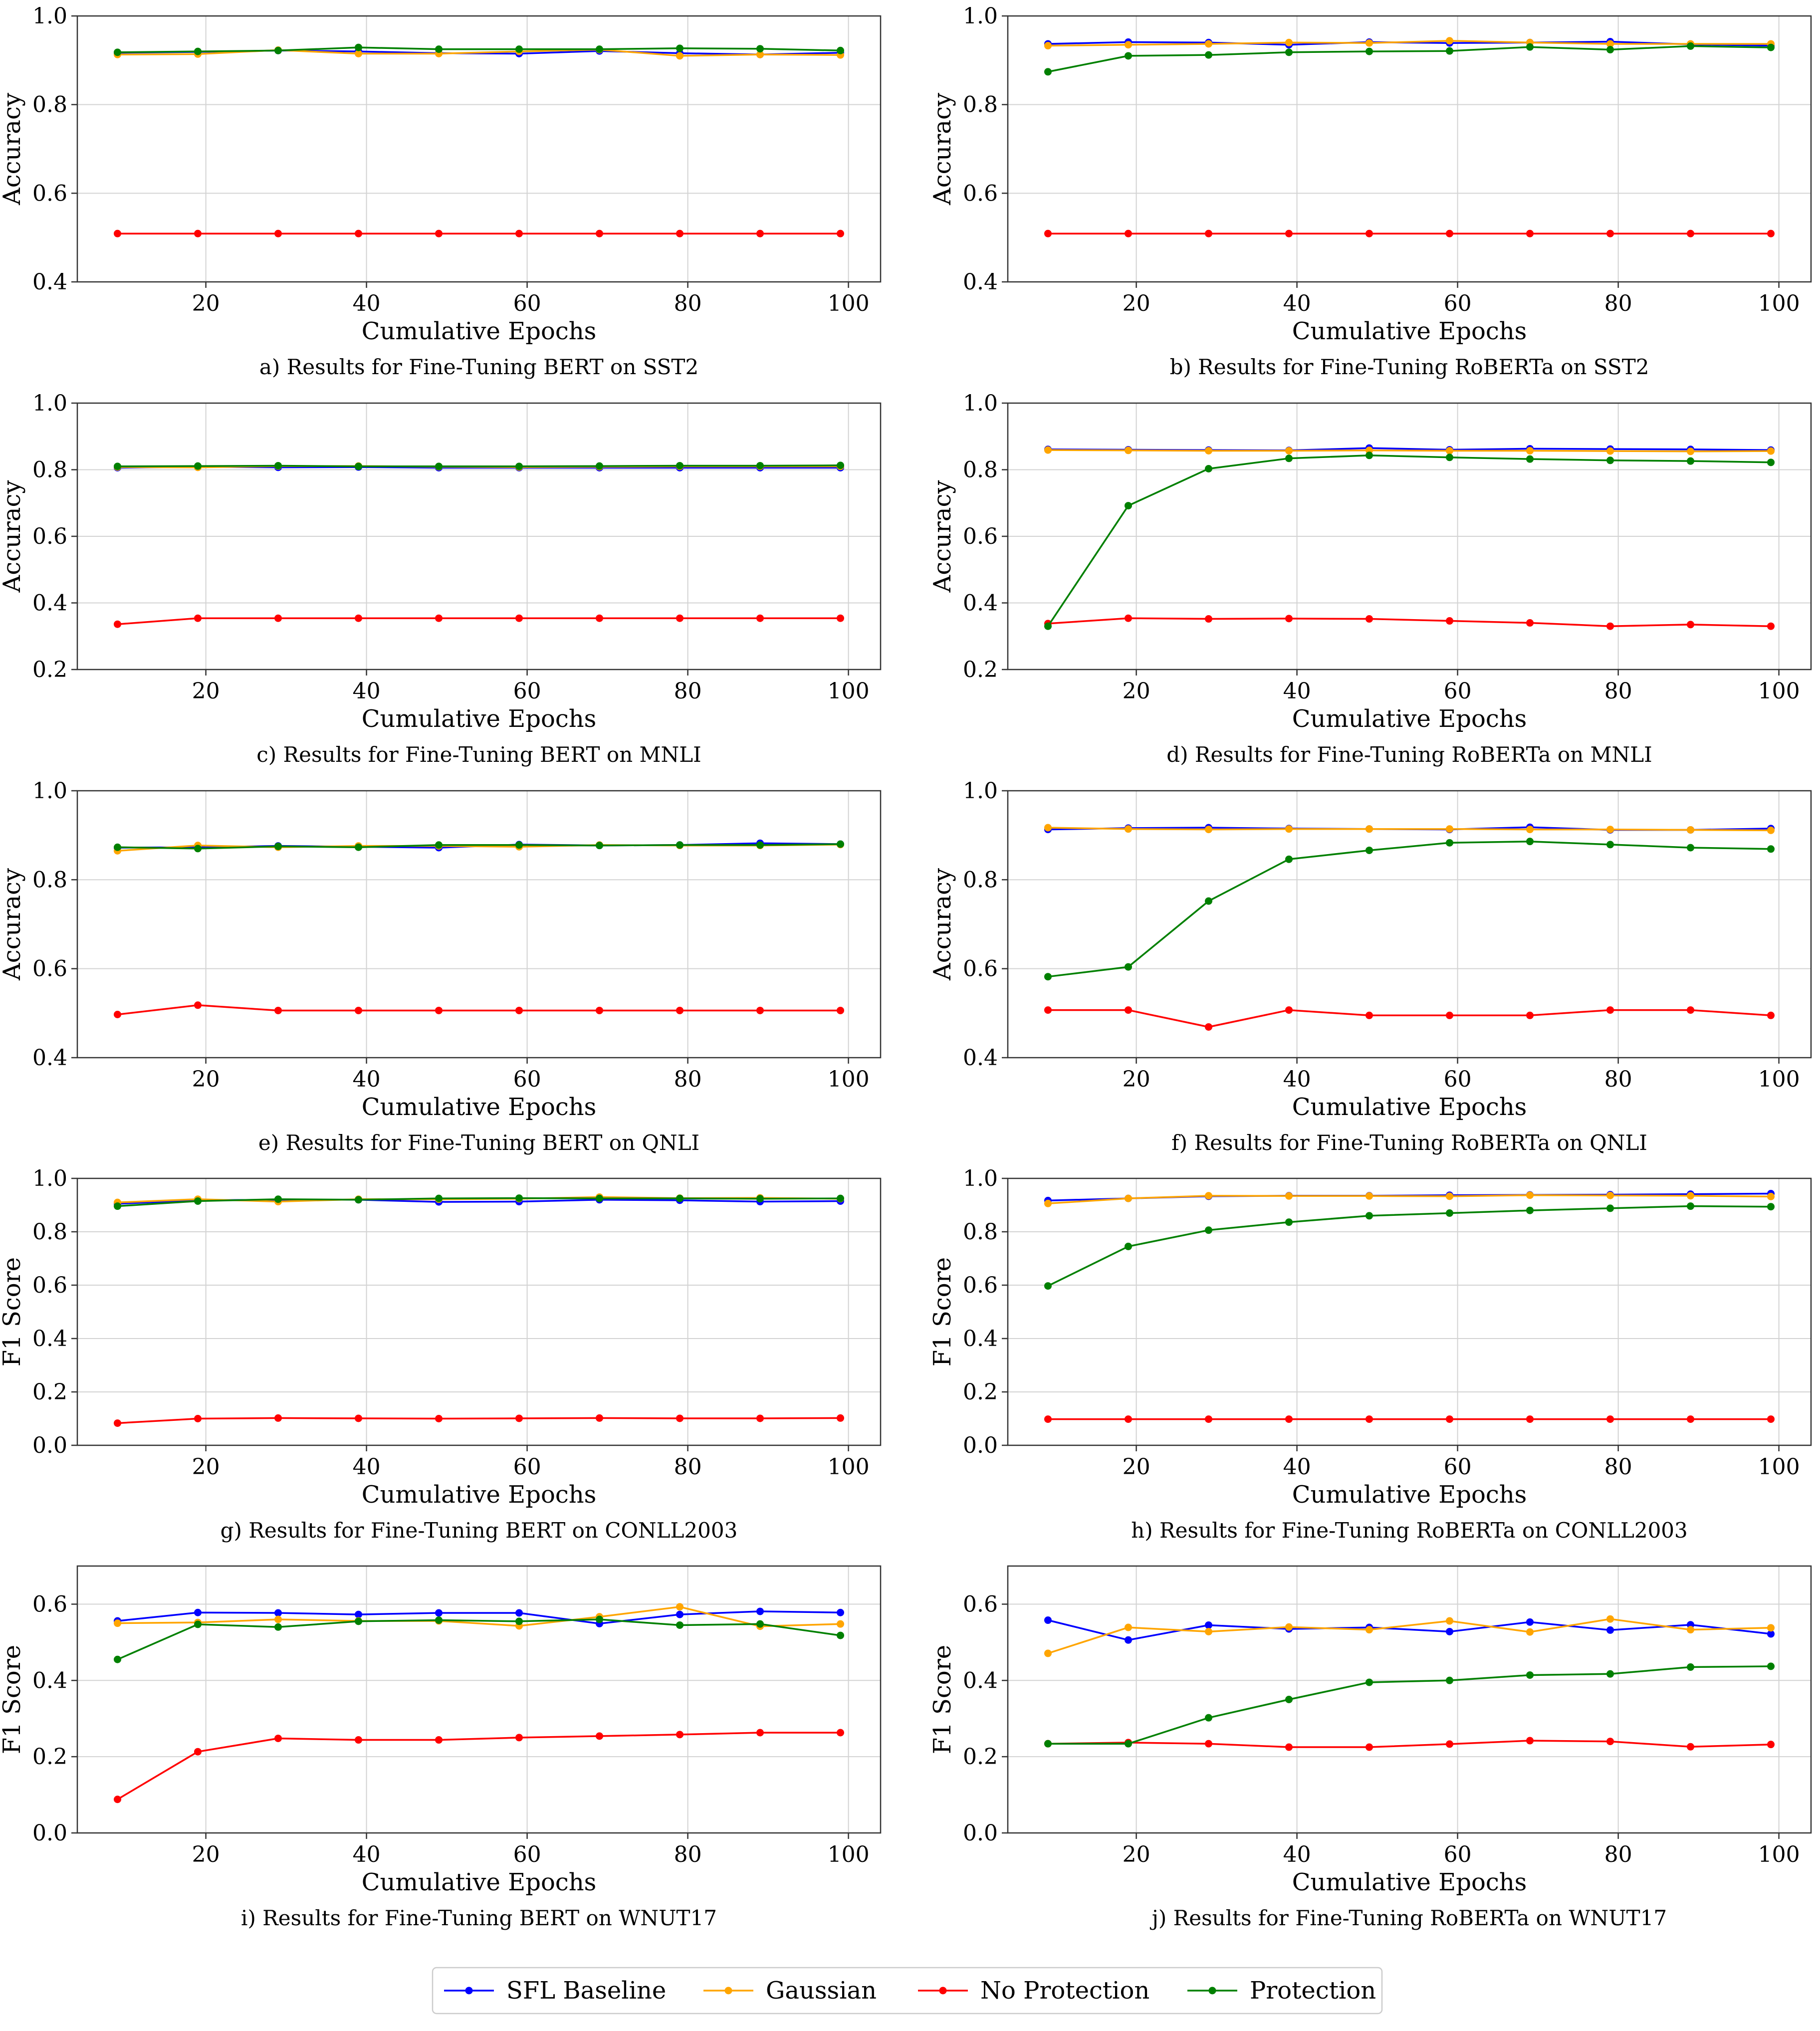 This screenshot has height=2031, width=1820. Describe the element at coordinates (1779, 1079) in the screenshot. I see `x-tick-label: 100` at that location.